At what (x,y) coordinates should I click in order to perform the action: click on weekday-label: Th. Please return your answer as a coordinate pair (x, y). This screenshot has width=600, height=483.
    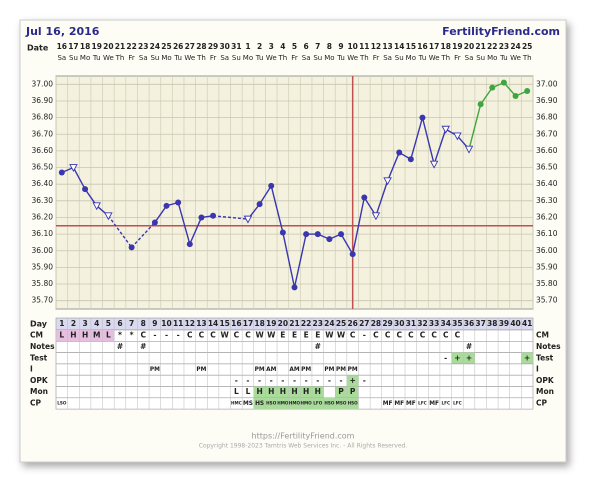
    Looking at the image, I should click on (201, 58).